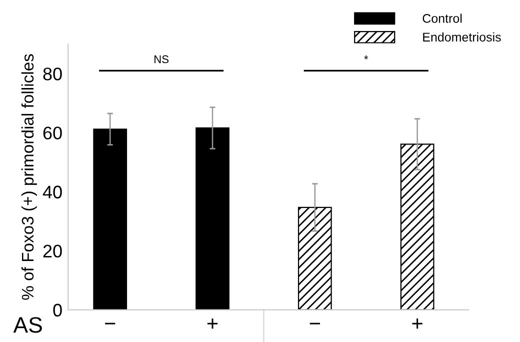 This screenshot has width=520, height=342. What do you see at coordinates (366, 57) in the screenshot?
I see `annotation: *` at bounding box center [366, 57].